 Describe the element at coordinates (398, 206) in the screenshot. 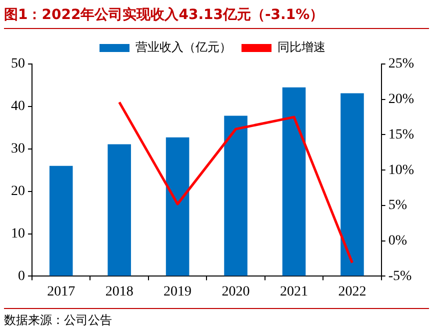

I see `y2-tick-label: 5%` at that location.